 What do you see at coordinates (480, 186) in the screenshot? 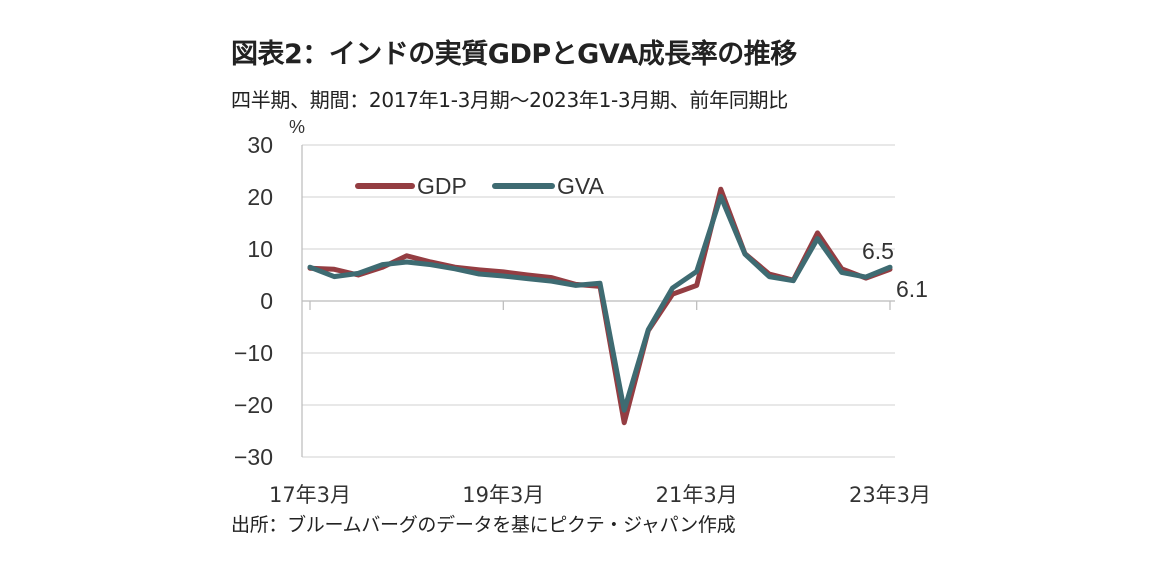
I see `legend: GDP GVA` at bounding box center [480, 186].